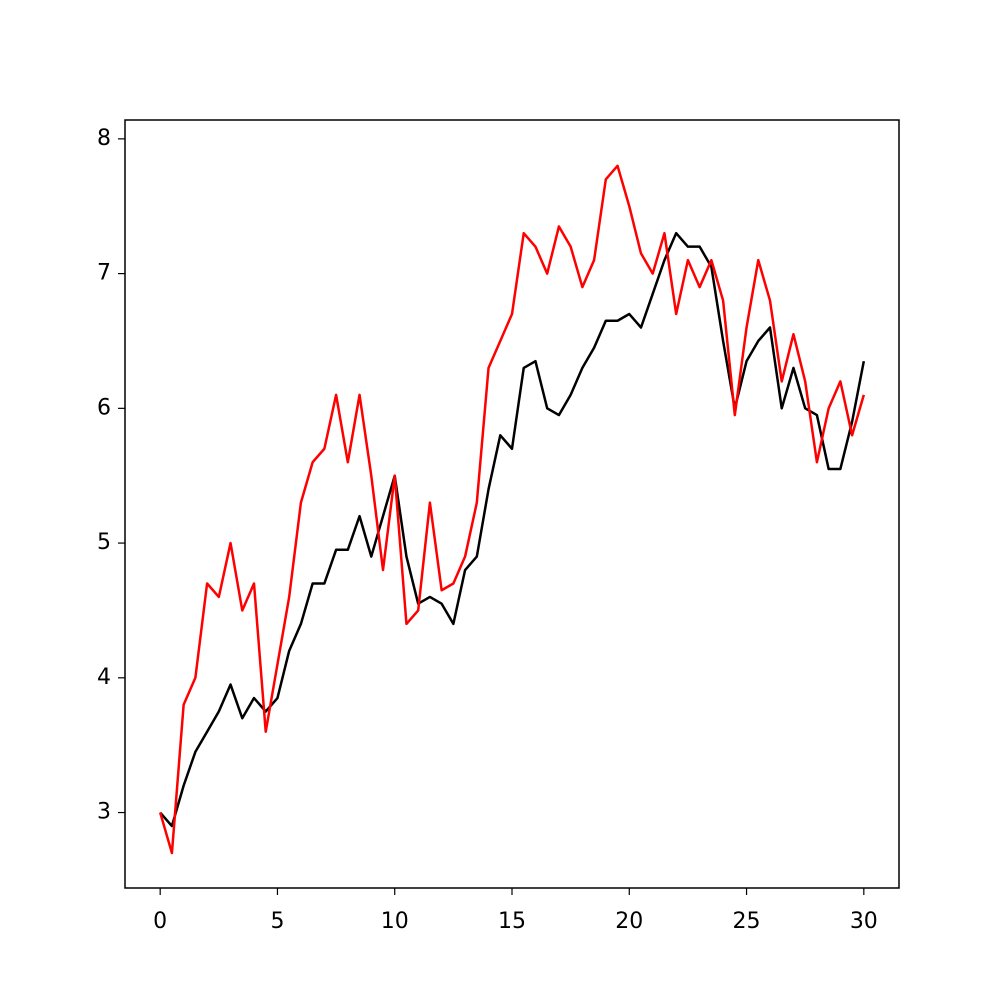 The image size is (1000, 1004). Describe the element at coordinates (104, 407) in the screenshot. I see `y-tick-label: 6` at that location.